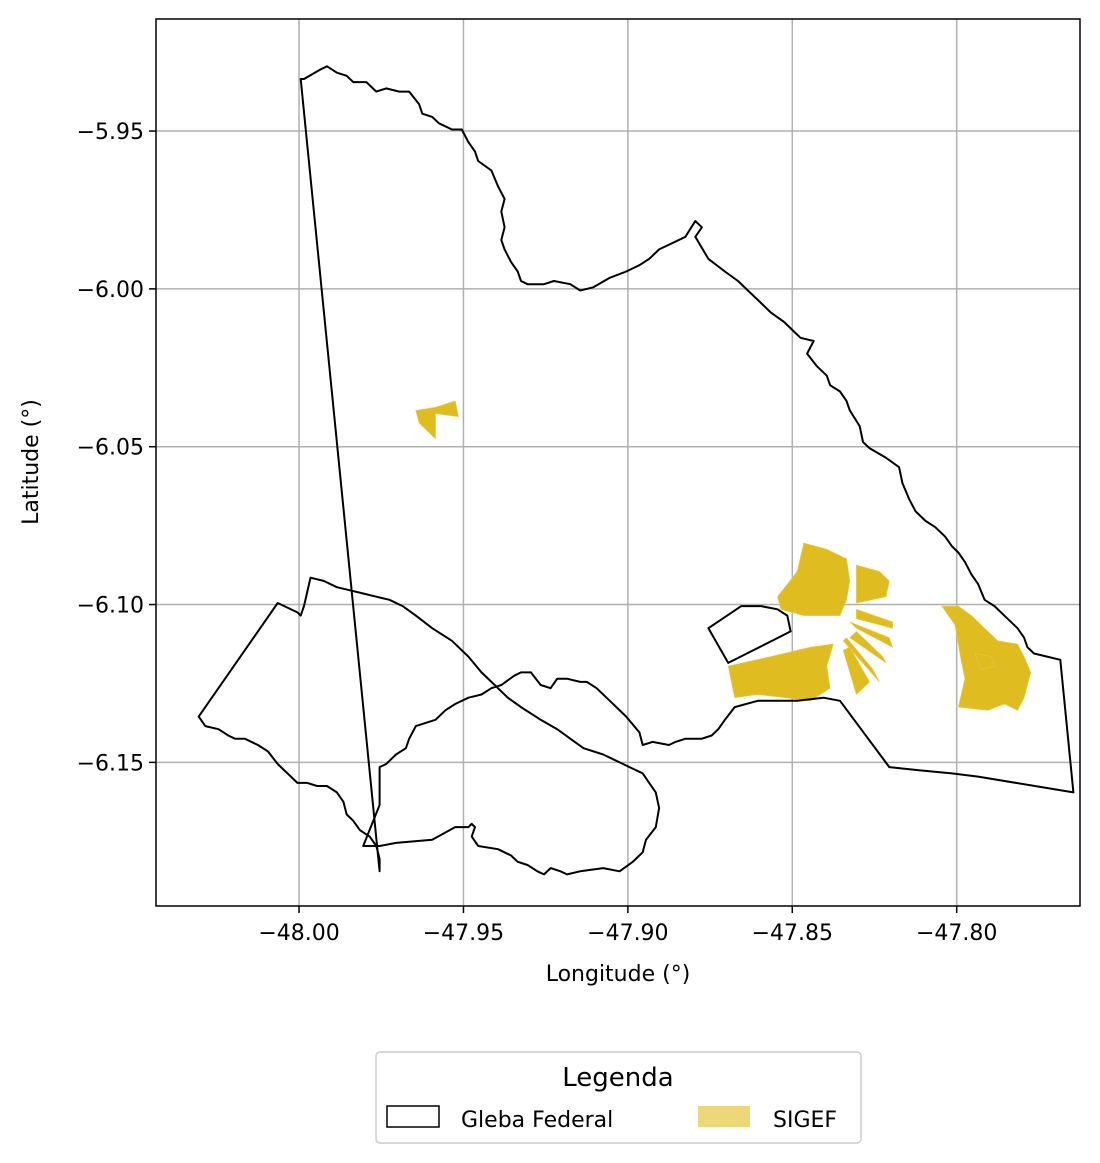 The image size is (1100, 1163). Describe the element at coordinates (723, 555) in the screenshot. I see `sigef-layer` at that location.